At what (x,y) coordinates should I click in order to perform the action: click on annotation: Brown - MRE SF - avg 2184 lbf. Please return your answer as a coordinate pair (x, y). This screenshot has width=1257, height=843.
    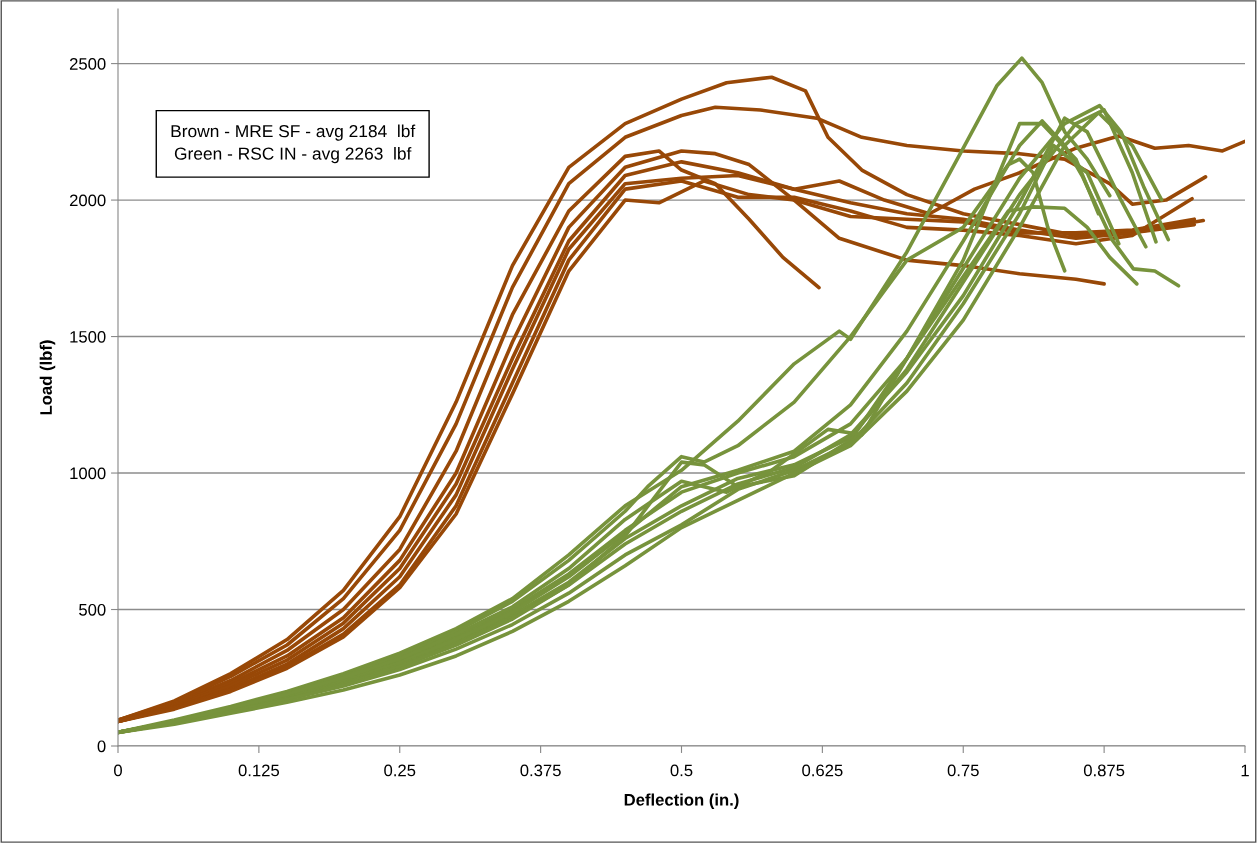
    Looking at the image, I should click on (293, 132).